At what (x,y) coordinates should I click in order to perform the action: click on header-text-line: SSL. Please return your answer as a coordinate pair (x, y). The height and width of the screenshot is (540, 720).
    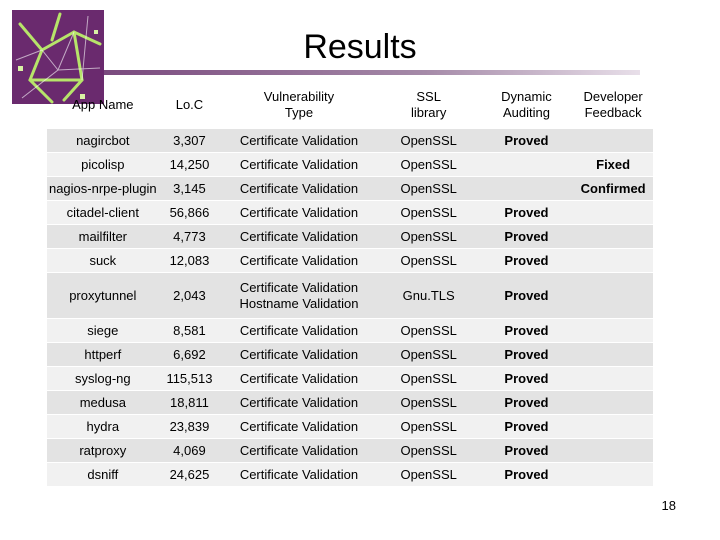
    Looking at the image, I should click on (428, 96).